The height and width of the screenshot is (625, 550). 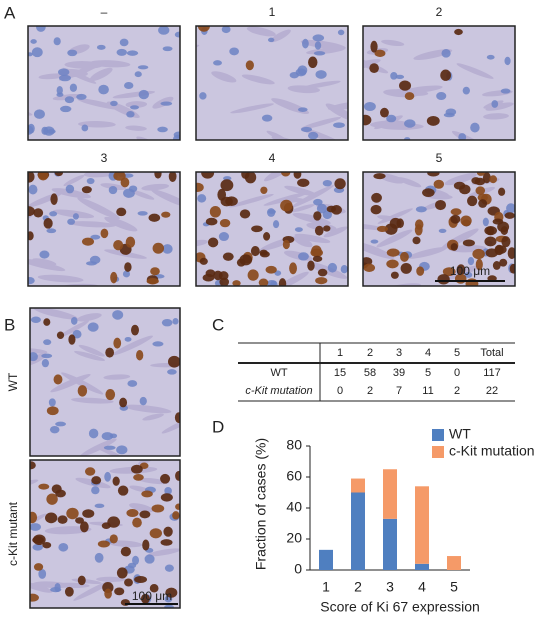 What do you see at coordinates (439, 158) in the screenshot?
I see `image-label: 5` at bounding box center [439, 158].